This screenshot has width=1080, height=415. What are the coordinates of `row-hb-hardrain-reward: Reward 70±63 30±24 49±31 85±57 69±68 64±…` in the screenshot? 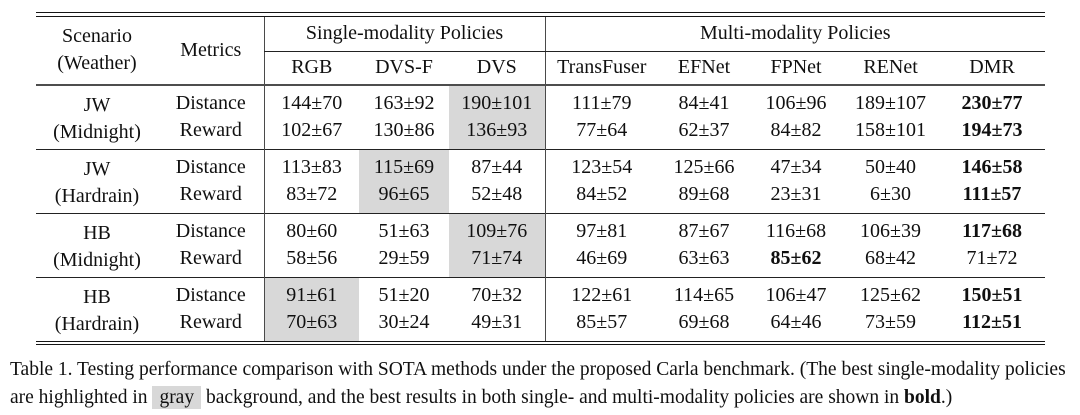 It's located at (540, 324).